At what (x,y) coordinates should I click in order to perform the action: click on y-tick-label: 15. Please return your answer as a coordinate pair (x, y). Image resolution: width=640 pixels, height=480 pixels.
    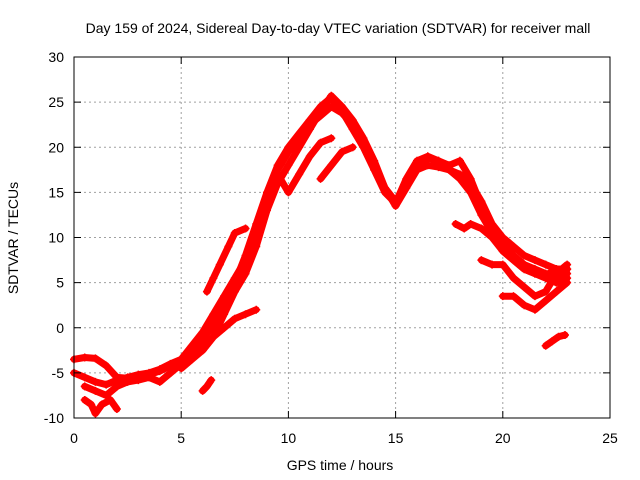
    Looking at the image, I should click on (56, 192).